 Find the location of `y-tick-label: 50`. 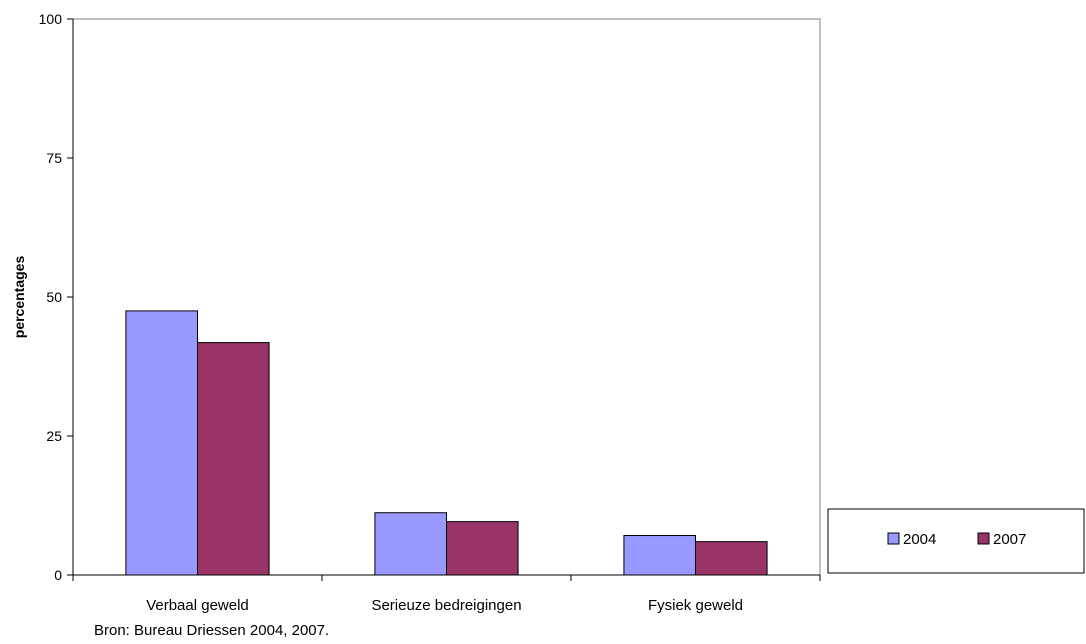

y-tick-label: 50 is located at coordinates (54, 297).